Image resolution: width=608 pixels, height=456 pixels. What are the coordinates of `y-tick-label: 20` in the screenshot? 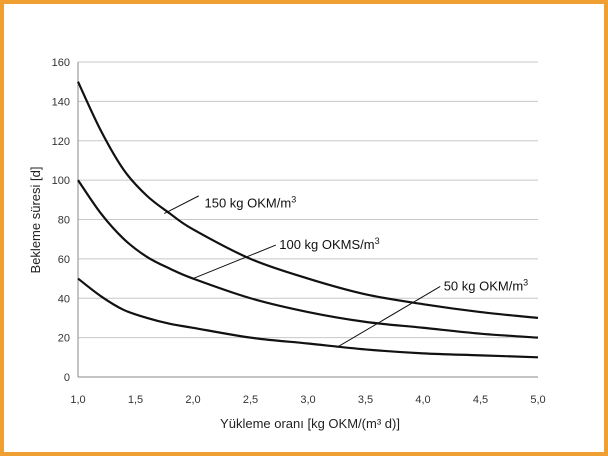 It's located at (64, 339).